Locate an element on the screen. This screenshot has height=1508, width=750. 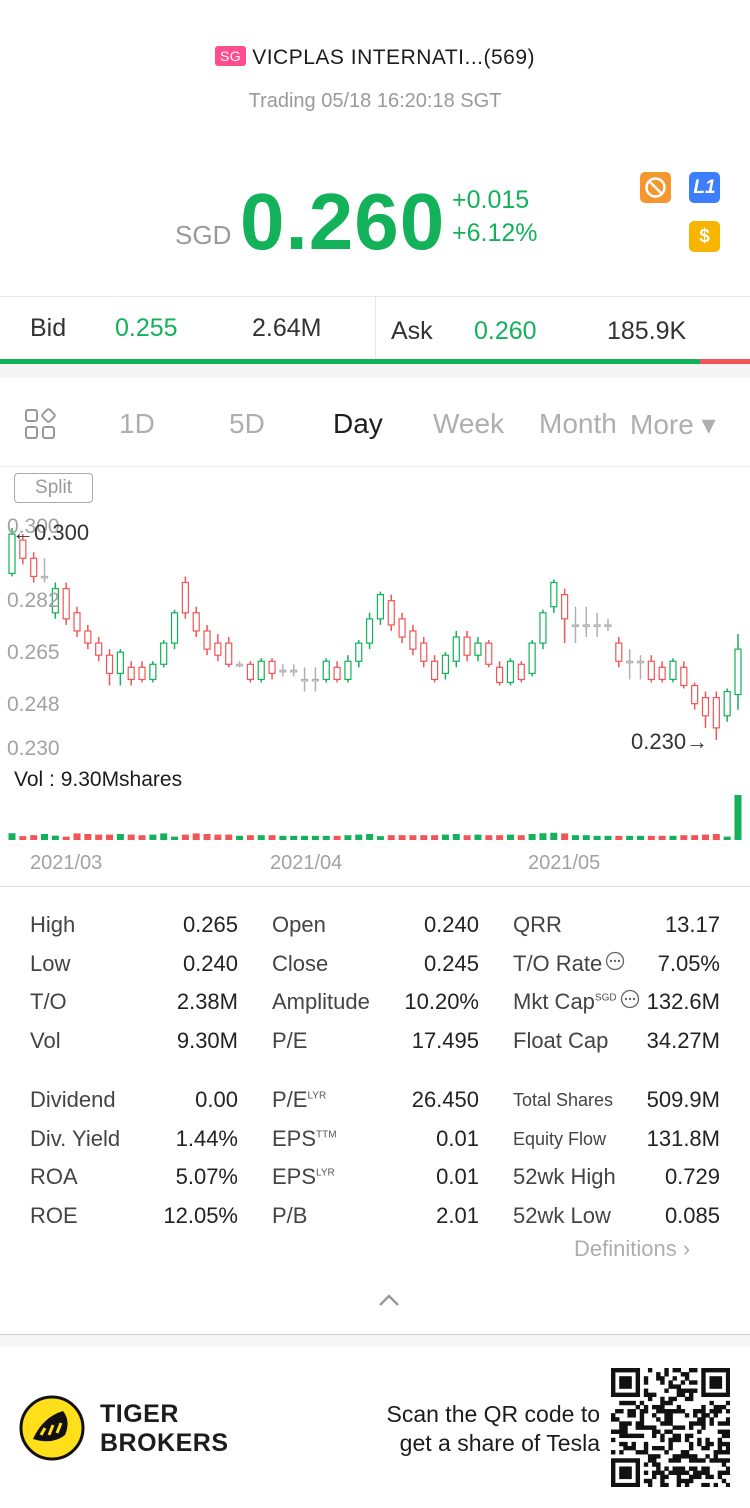
ban-icon is located at coordinates (655, 187).